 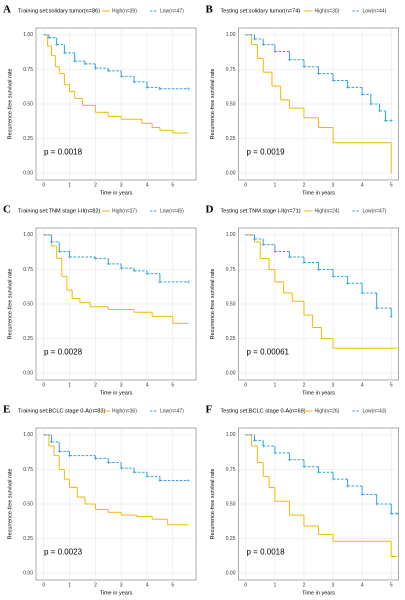 What do you see at coordinates (124, 211) in the screenshot?
I see `legend-label: High(n=37)` at bounding box center [124, 211].